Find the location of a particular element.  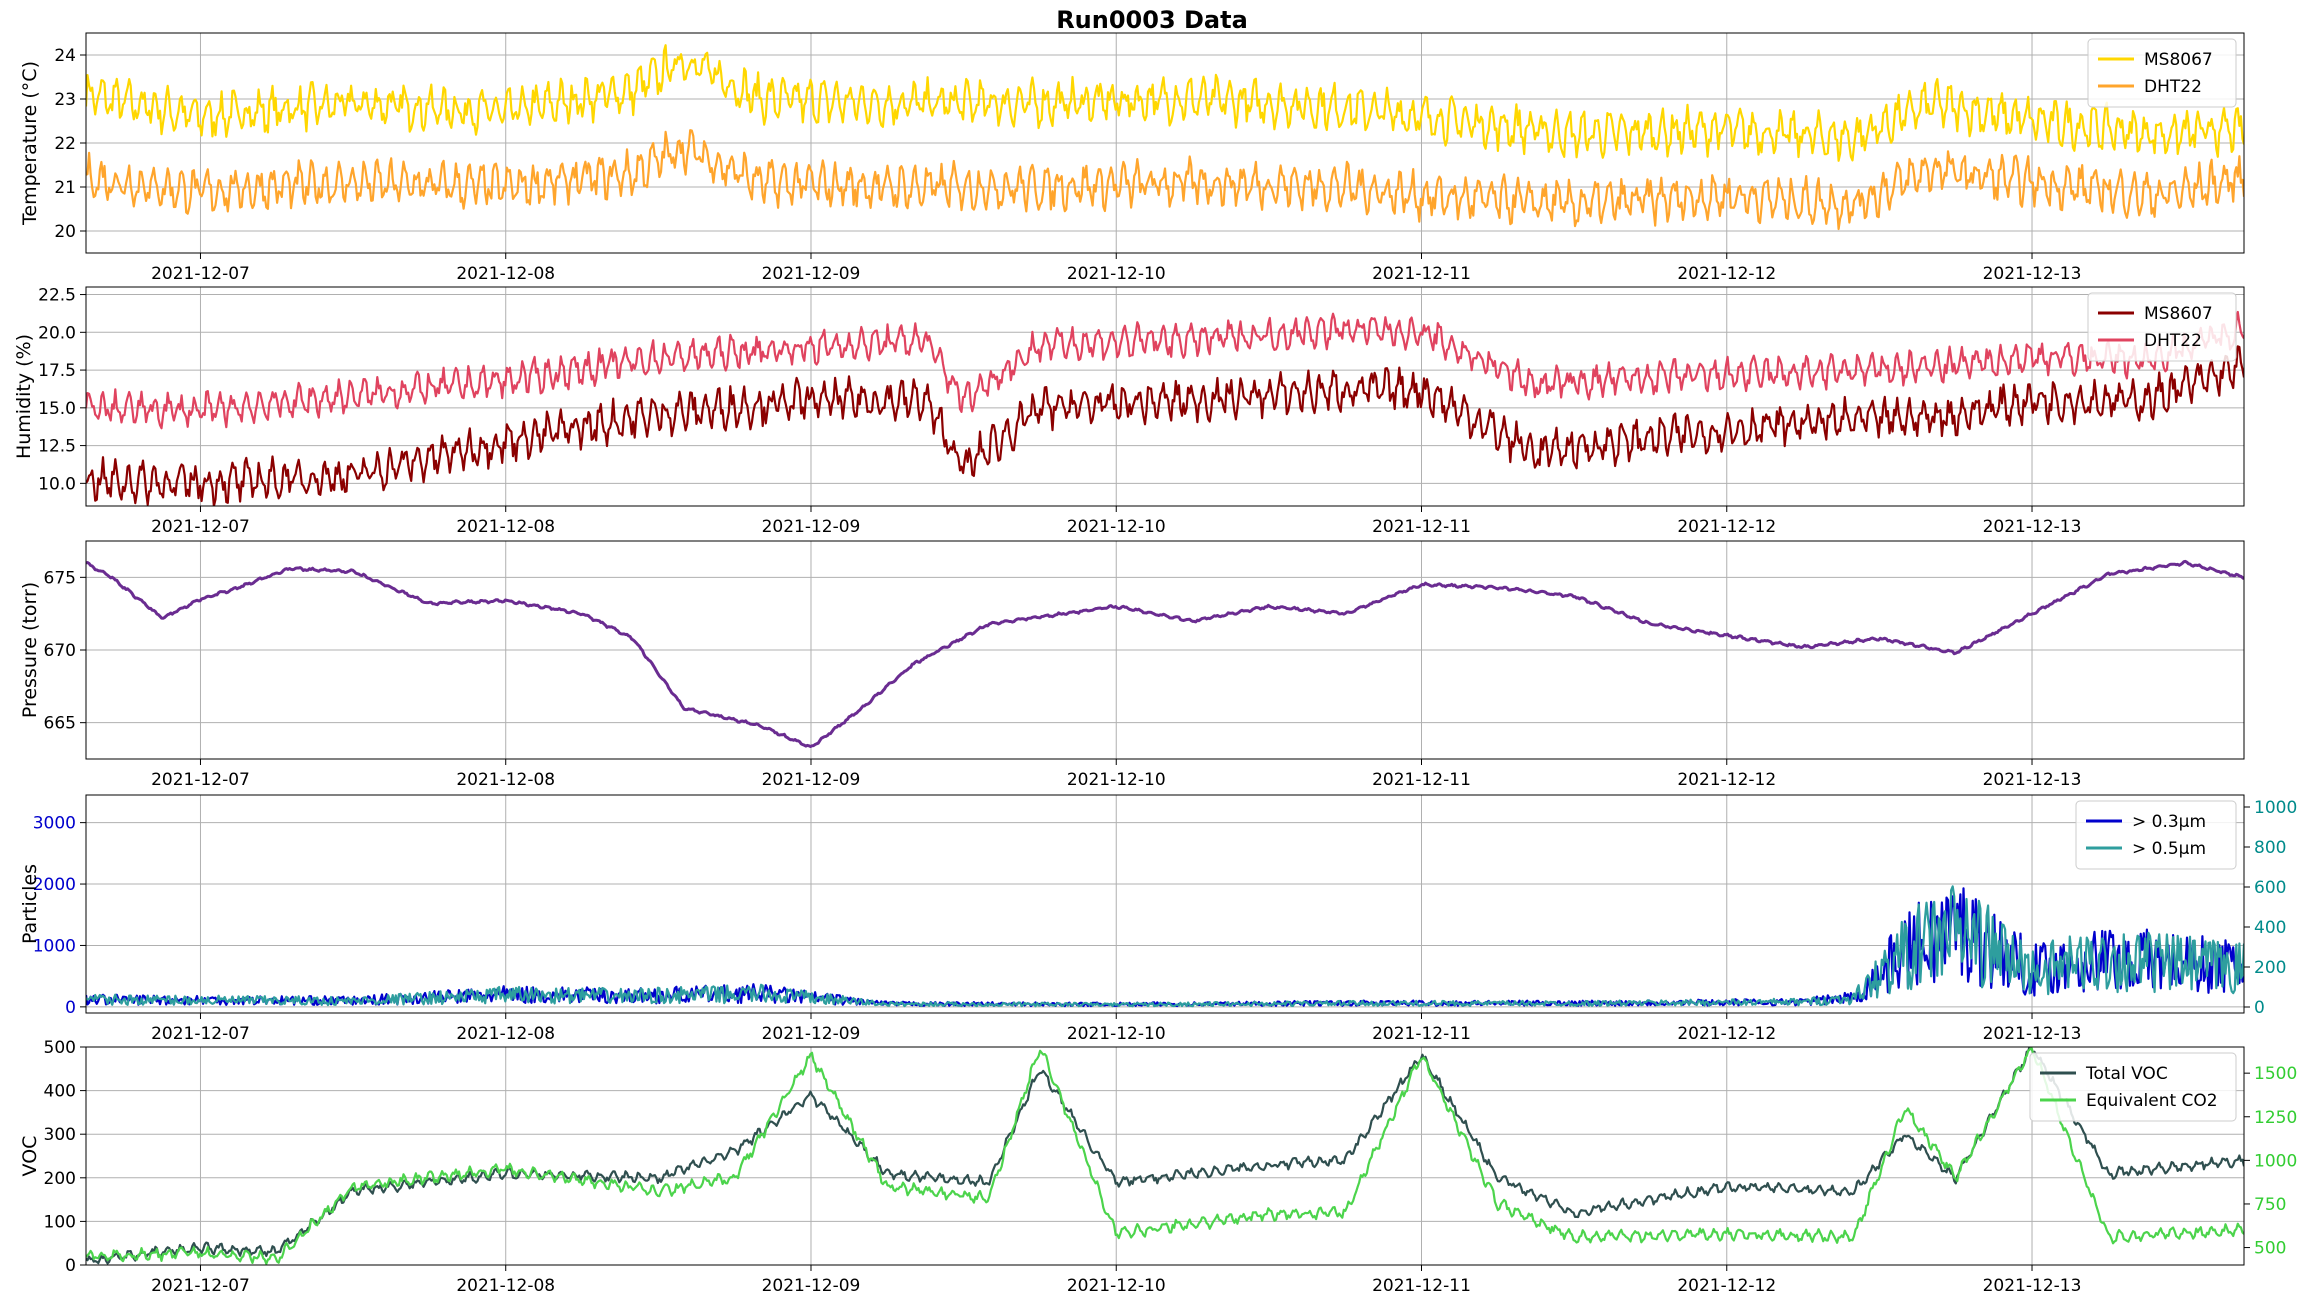

figure-title: Run0003 Data is located at coordinates (1152, 20).